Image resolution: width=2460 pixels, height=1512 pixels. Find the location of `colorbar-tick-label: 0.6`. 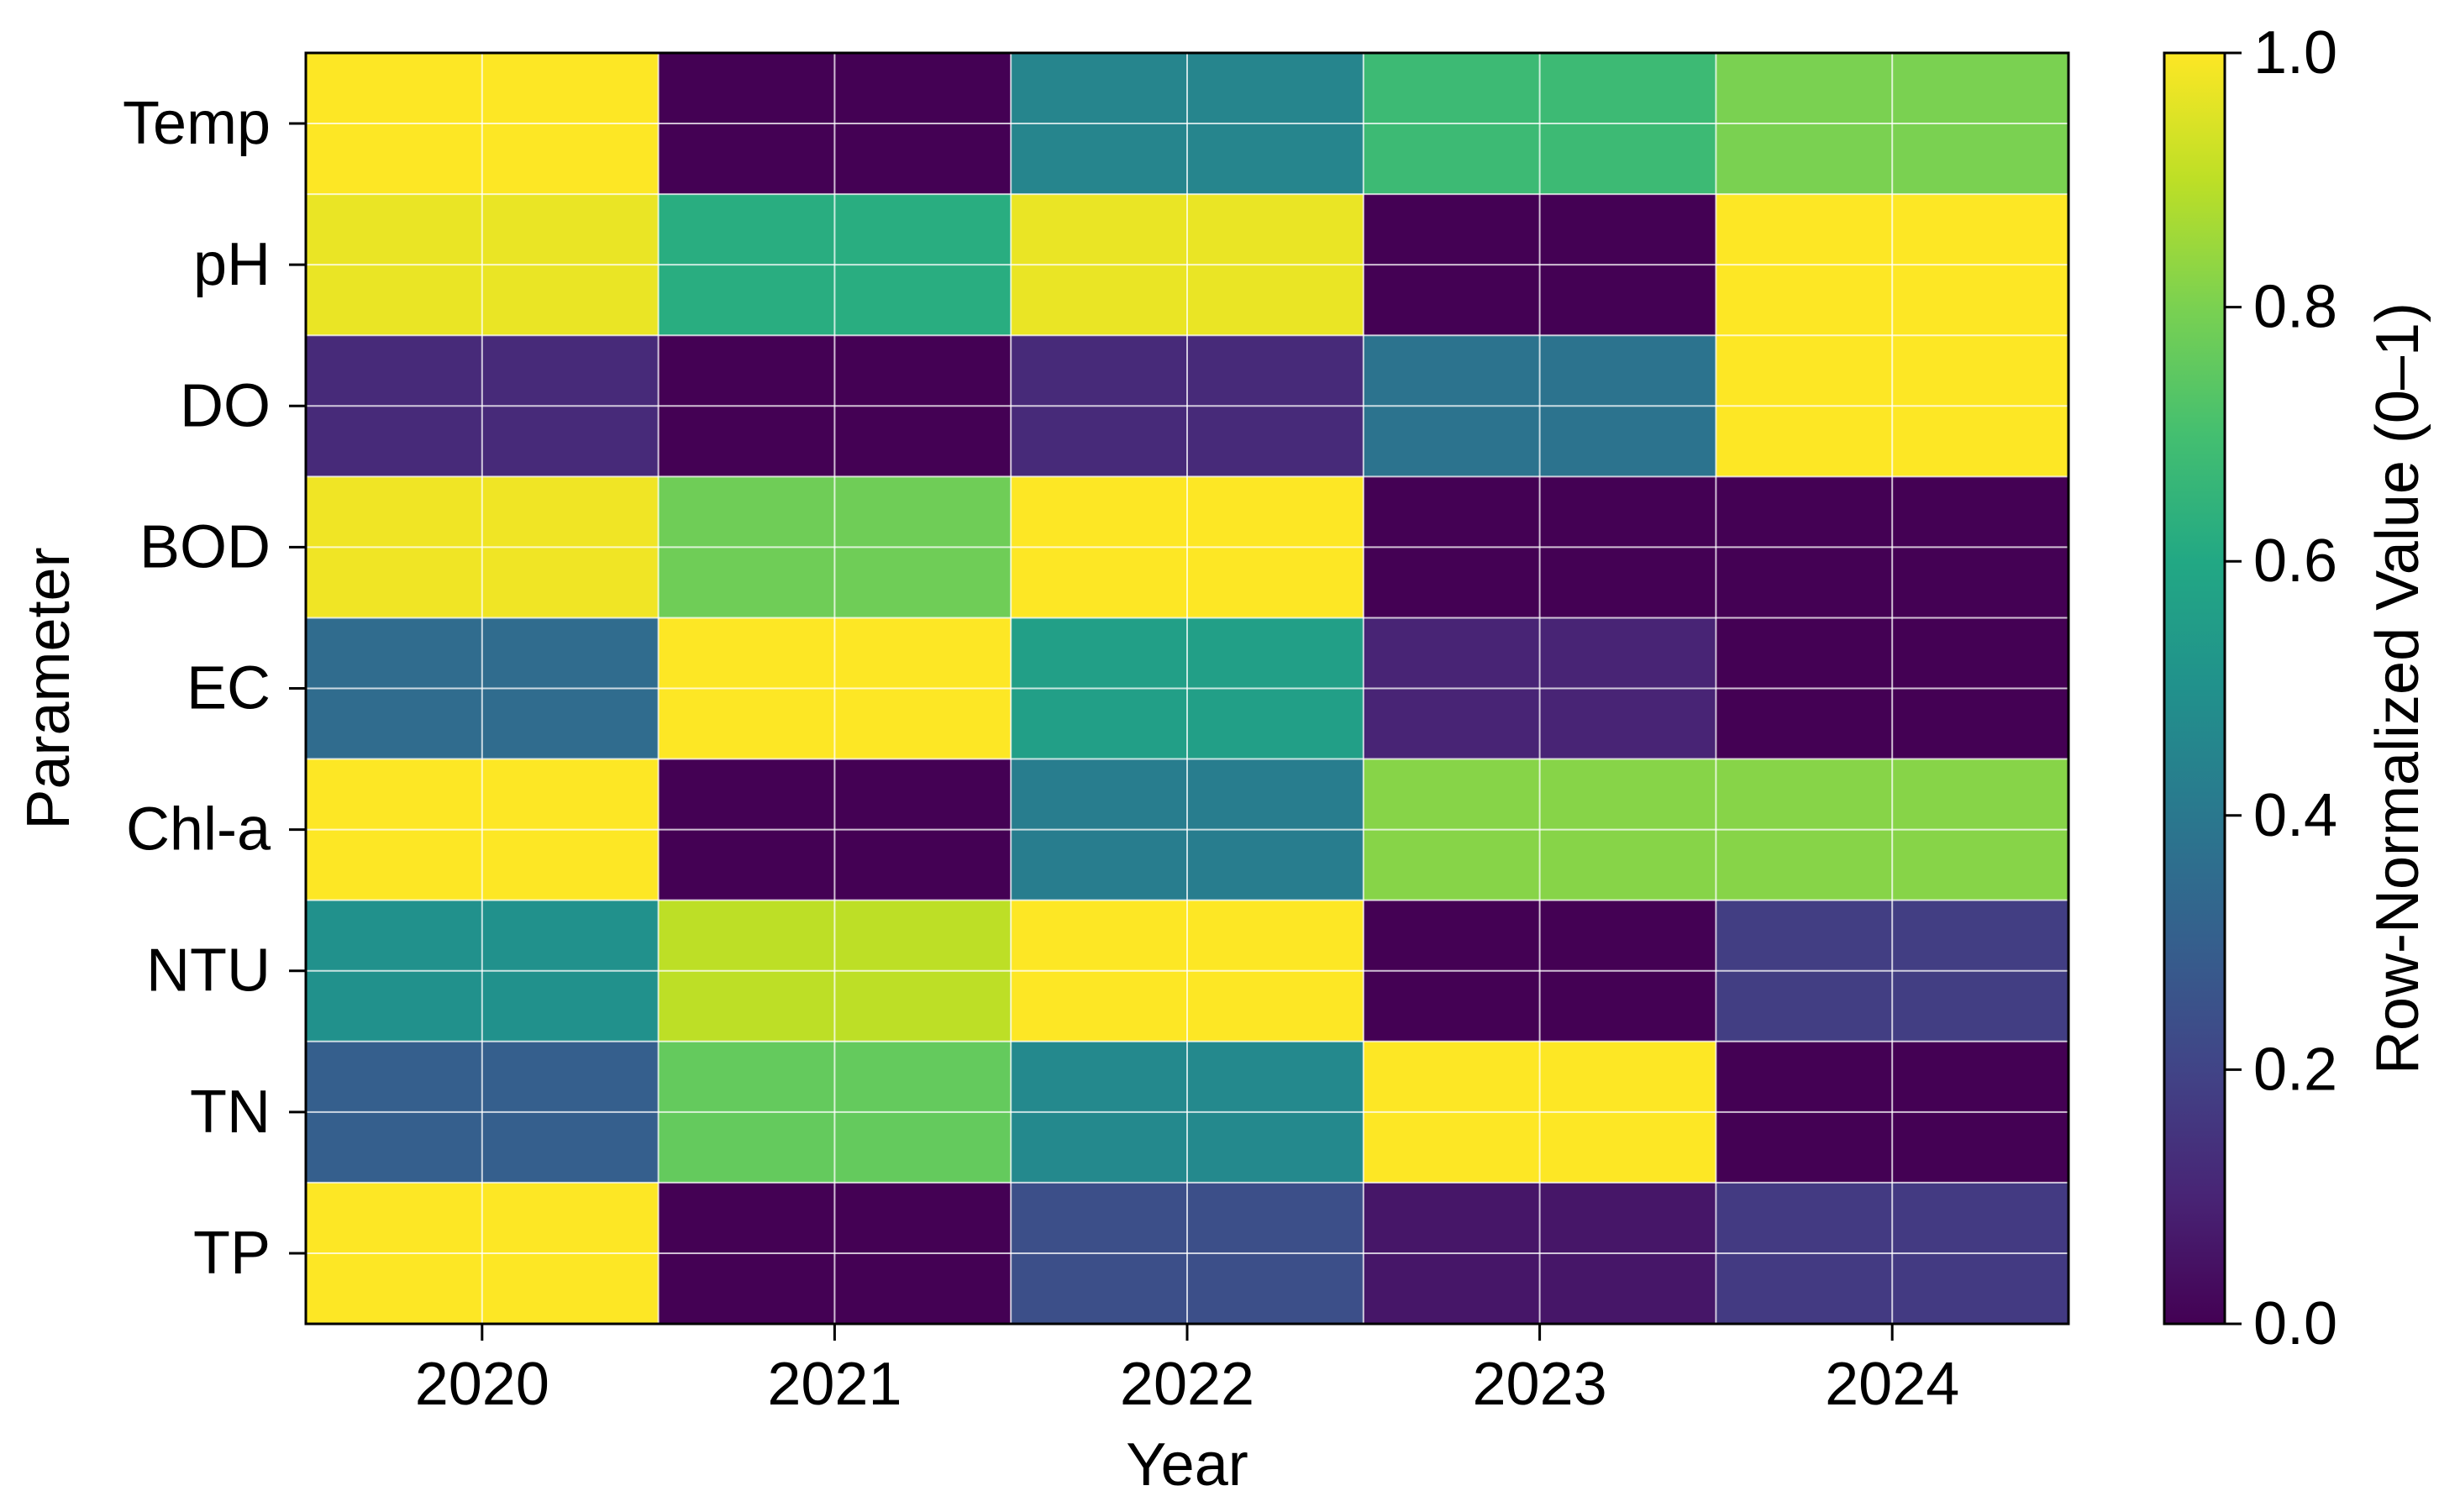

colorbar-tick-label: 0.6 is located at coordinates (2295, 561).